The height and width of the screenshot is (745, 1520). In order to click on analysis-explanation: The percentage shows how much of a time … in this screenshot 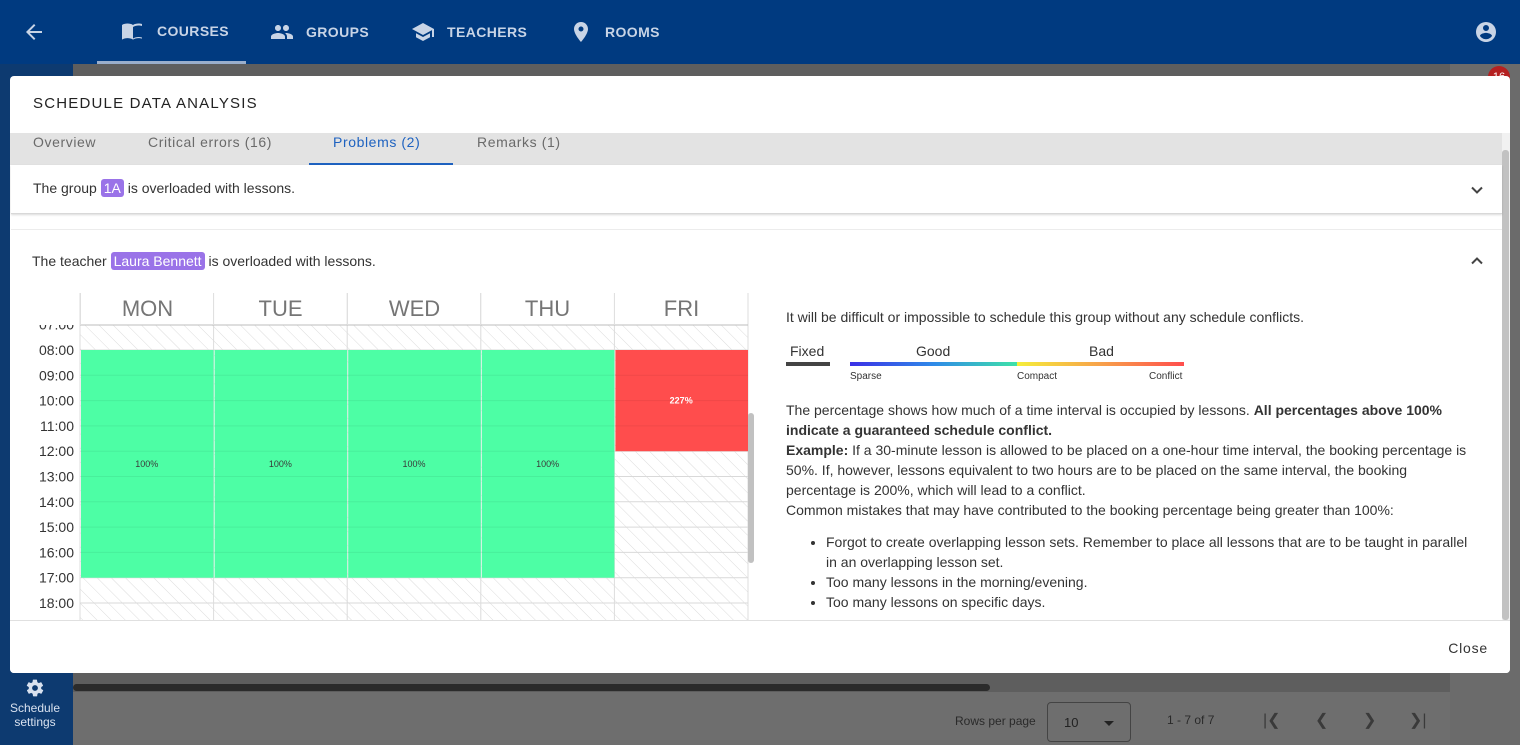, I will do `click(1131, 506)`.